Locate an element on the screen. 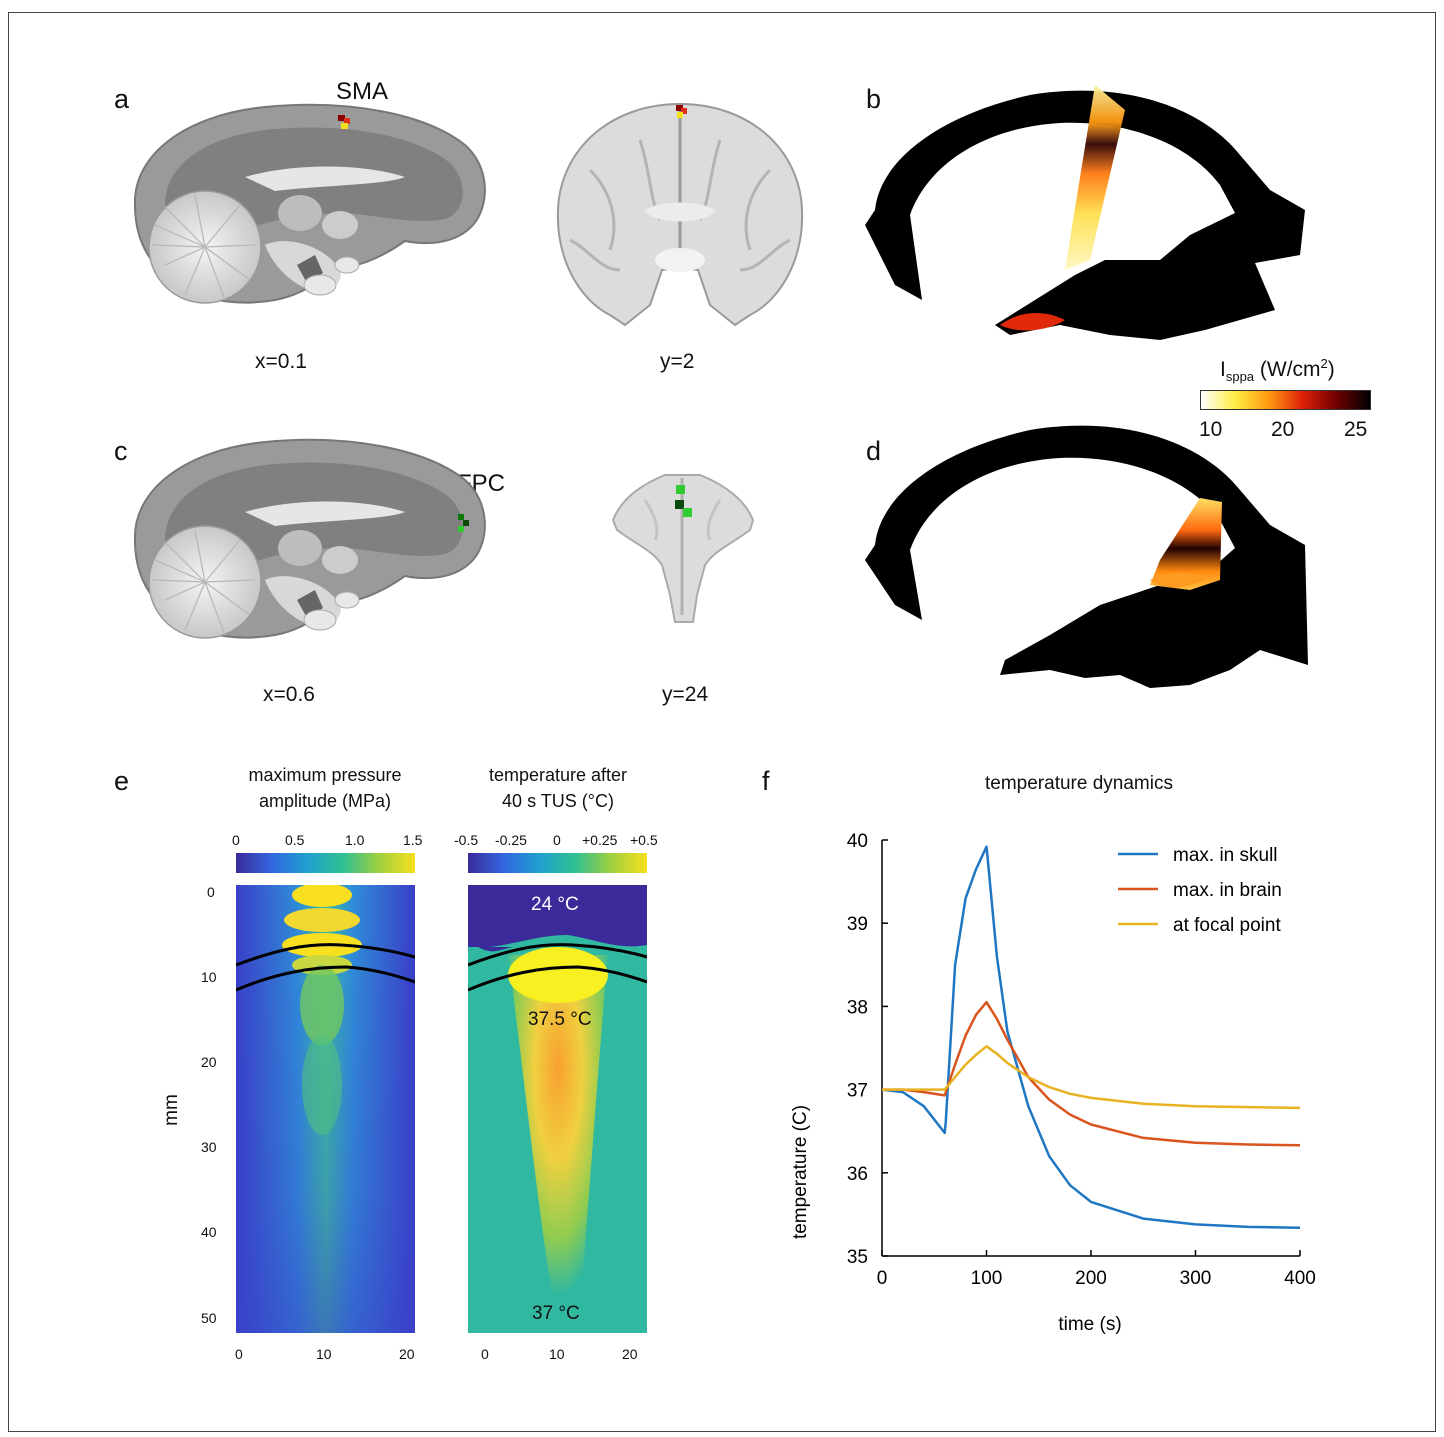 Image resolution: width=1444 pixels, height=1437 pixels. pressure-cbar-tick-05: 0.5 is located at coordinates (295, 840).